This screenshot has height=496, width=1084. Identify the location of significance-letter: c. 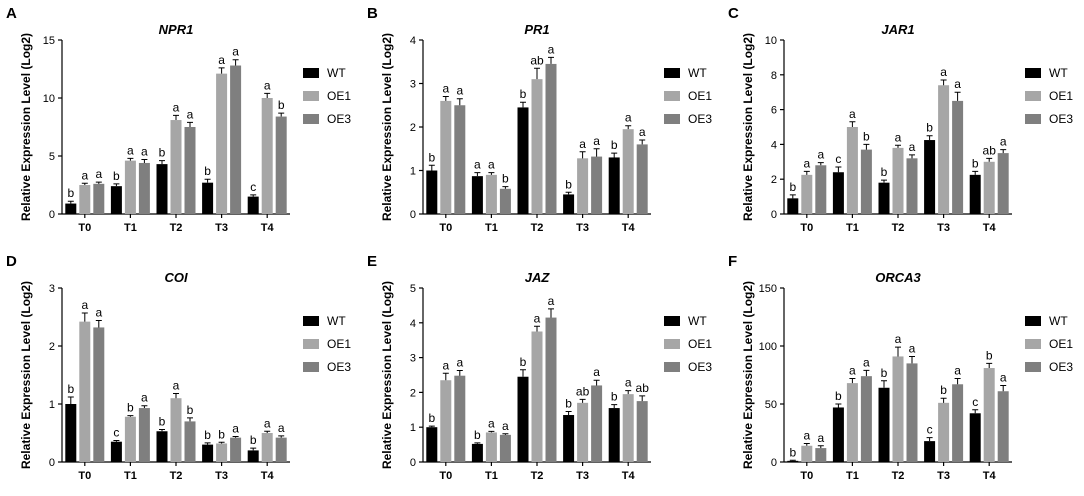
(838, 159).